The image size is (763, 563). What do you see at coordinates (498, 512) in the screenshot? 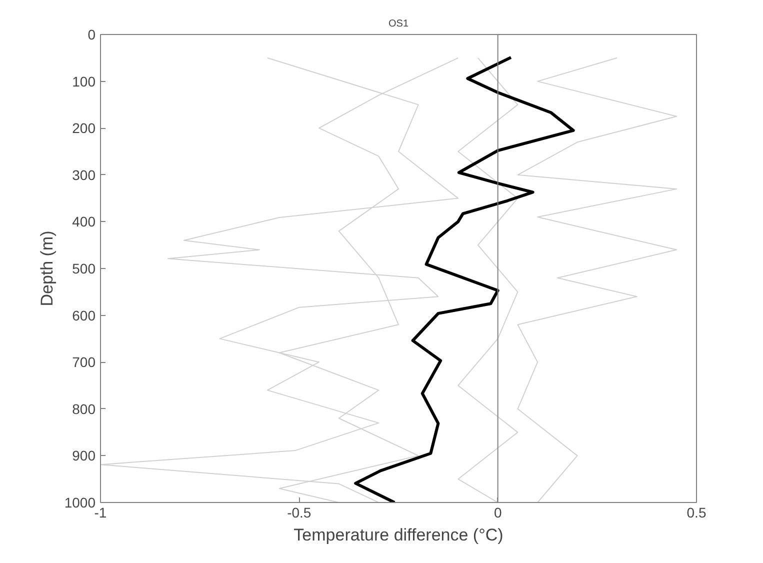
I see `x-tick-label: 0` at bounding box center [498, 512].